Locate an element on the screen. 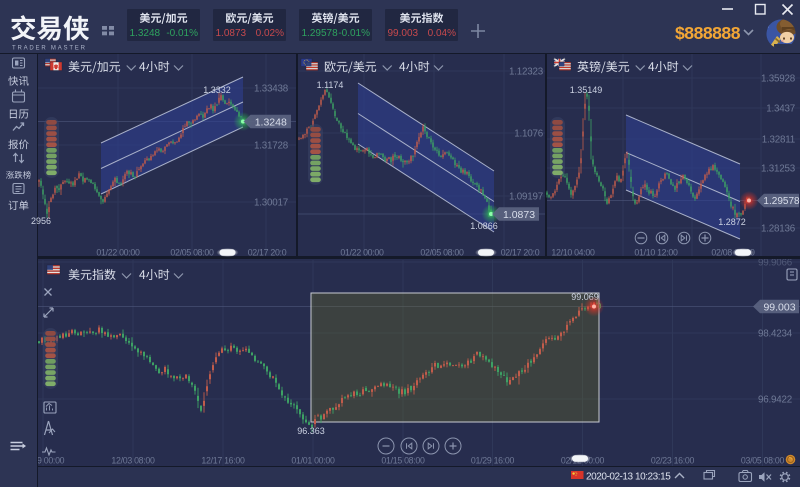 The image size is (800, 487). svg-text: 1.3332 is located at coordinates (217, 90).